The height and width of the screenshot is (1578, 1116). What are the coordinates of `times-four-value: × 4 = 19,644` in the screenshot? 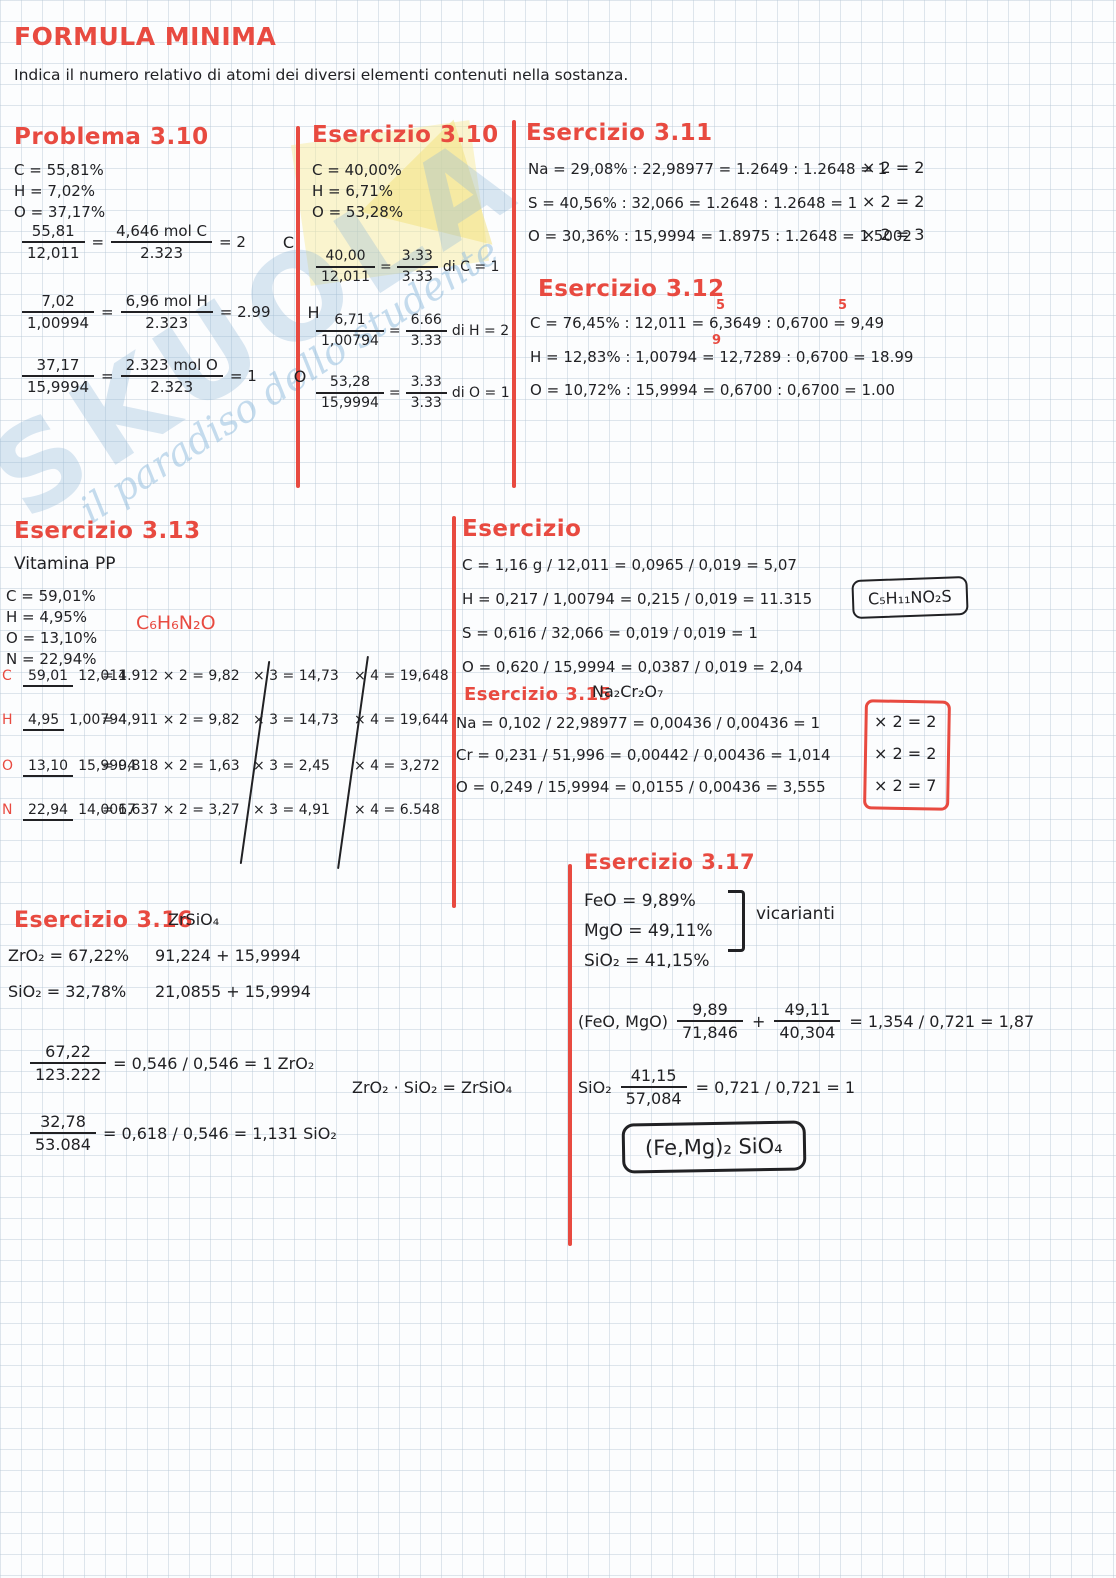 It's located at (401, 720).